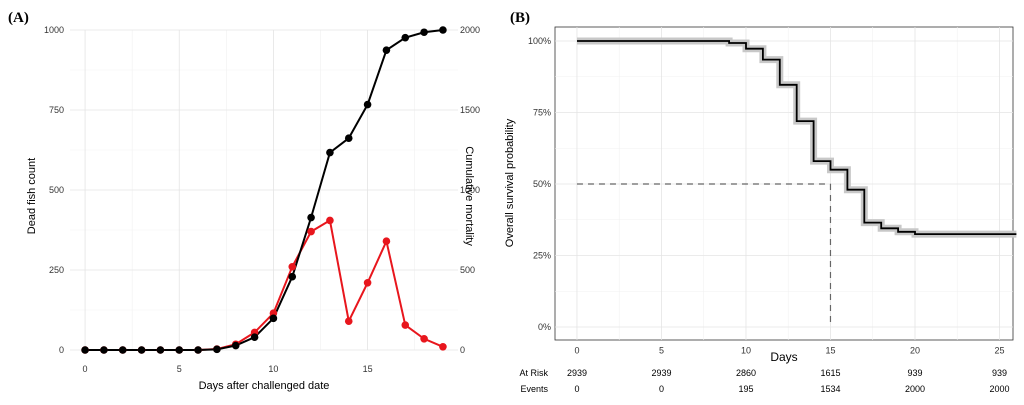 The height and width of the screenshot is (405, 1024). Describe the element at coordinates (746, 373) in the screenshot. I see `risk-table-at-risk-value: 2860` at that location.